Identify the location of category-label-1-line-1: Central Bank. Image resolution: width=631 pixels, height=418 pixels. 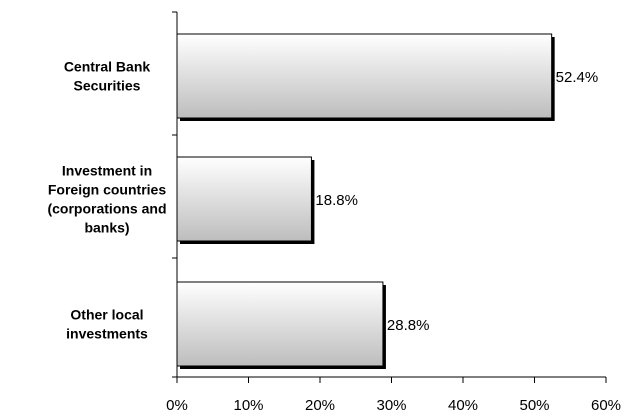
(107, 67).